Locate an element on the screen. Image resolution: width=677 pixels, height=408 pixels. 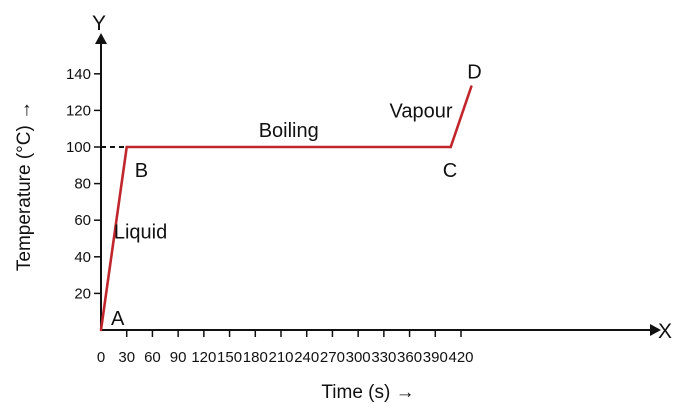
point-label-d: D is located at coordinates (474, 73).